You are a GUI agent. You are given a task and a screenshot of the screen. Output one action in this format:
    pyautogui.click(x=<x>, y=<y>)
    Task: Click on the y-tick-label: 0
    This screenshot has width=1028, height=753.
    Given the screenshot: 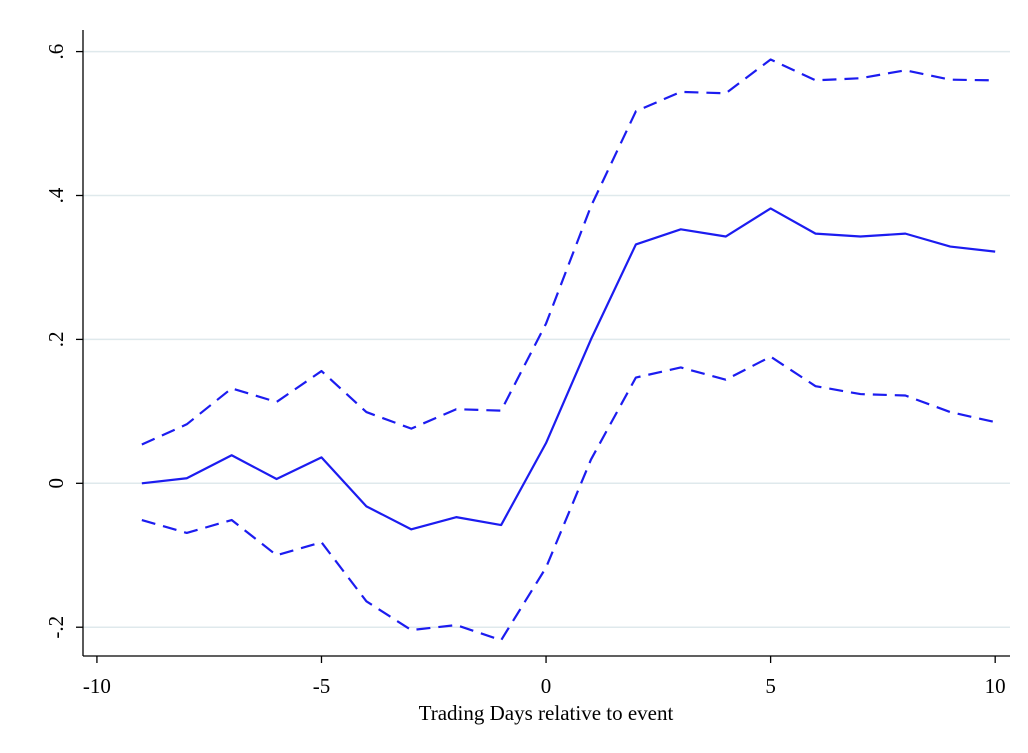 What is the action you would take?
    pyautogui.click(x=56, y=483)
    